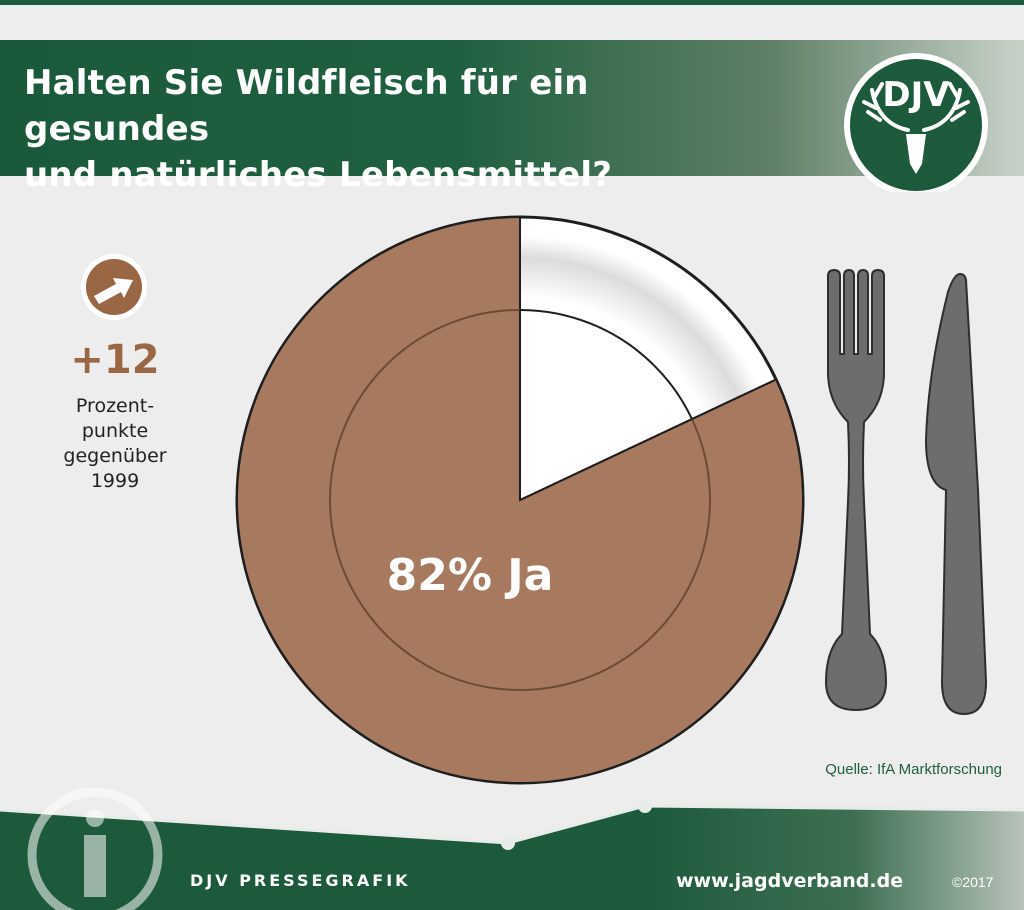 The width and height of the screenshot is (1024, 910). Describe the element at coordinates (512, 2) in the screenshot. I see `top-strip` at that location.